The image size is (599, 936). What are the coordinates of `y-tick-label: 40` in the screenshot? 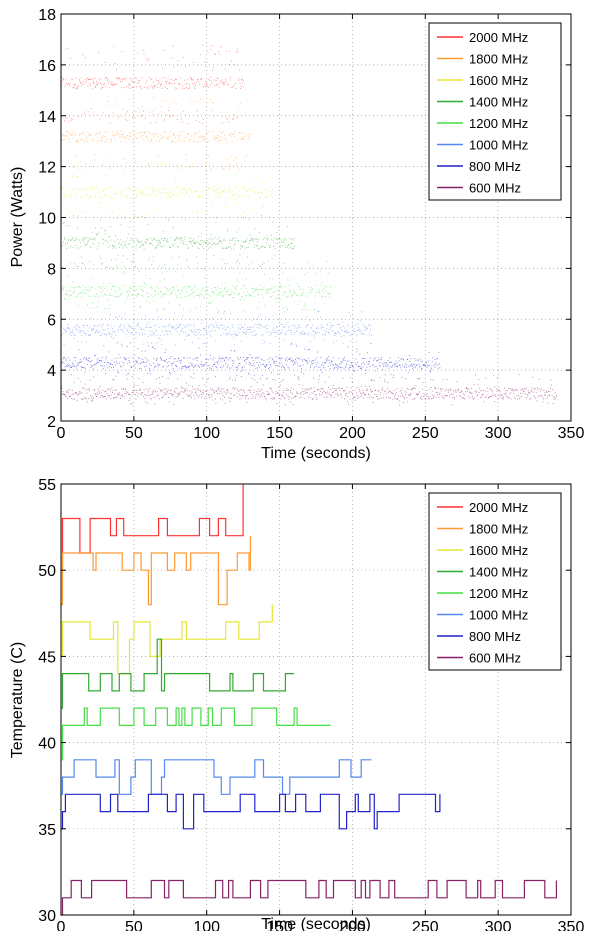 It's located at (47, 744).